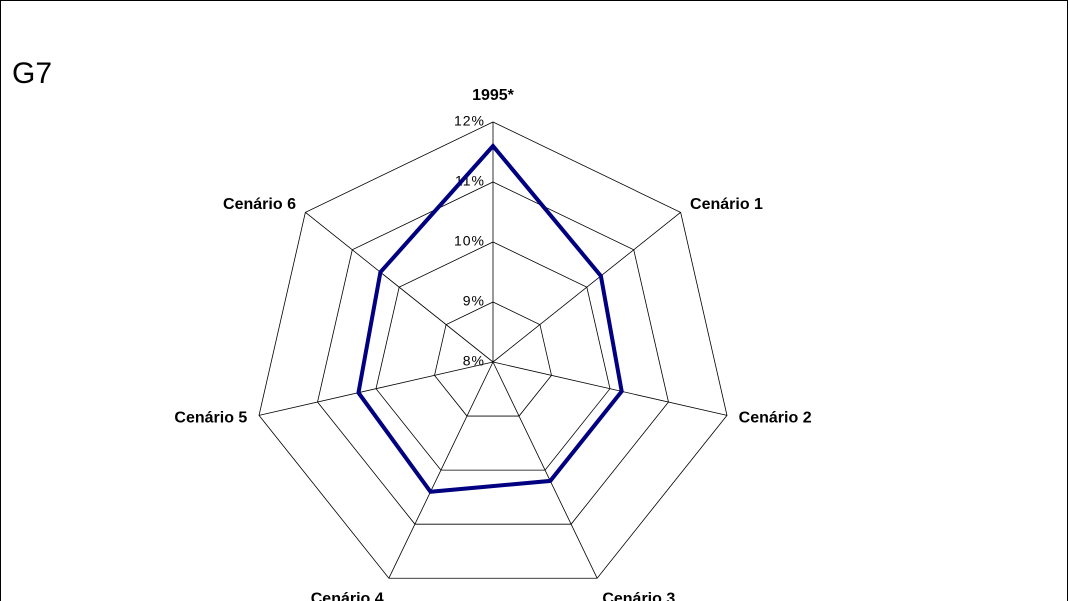 This screenshot has width=1069, height=601. I want to click on y-tick-label: 8%, so click(474, 361).